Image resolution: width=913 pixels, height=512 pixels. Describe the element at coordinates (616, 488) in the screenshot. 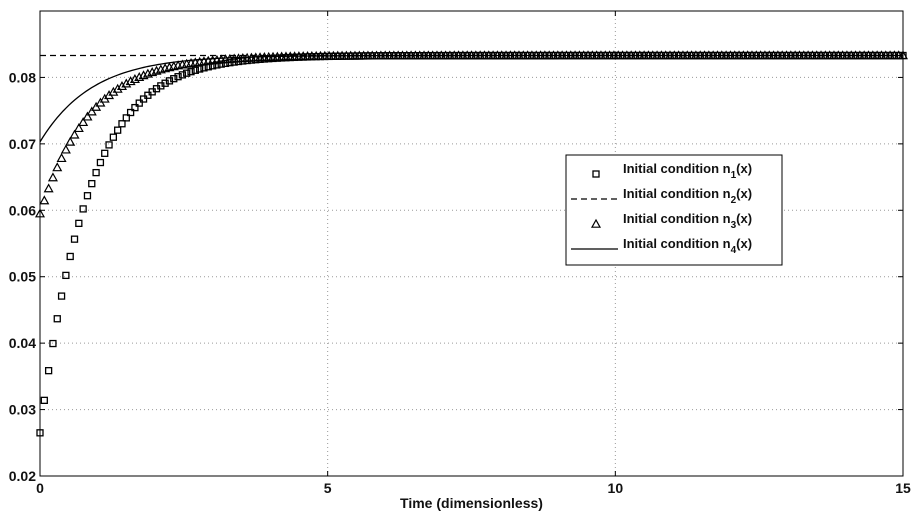

I see `x-tick-label: 10` at that location.